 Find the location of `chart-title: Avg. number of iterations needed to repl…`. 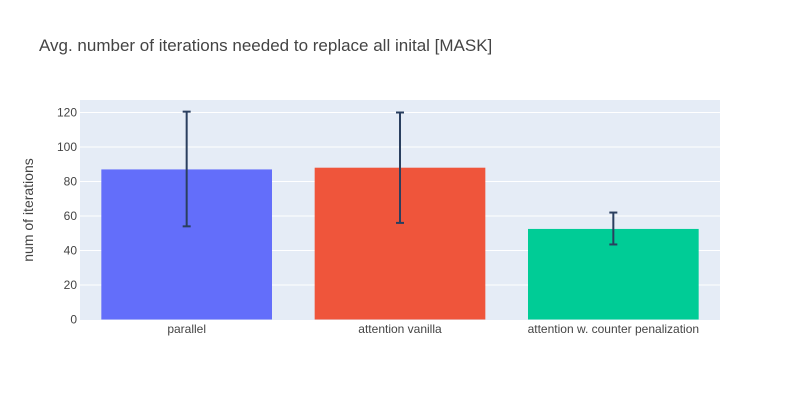

chart-title: Avg. number of iterations needed to repl… is located at coordinates (265, 45).